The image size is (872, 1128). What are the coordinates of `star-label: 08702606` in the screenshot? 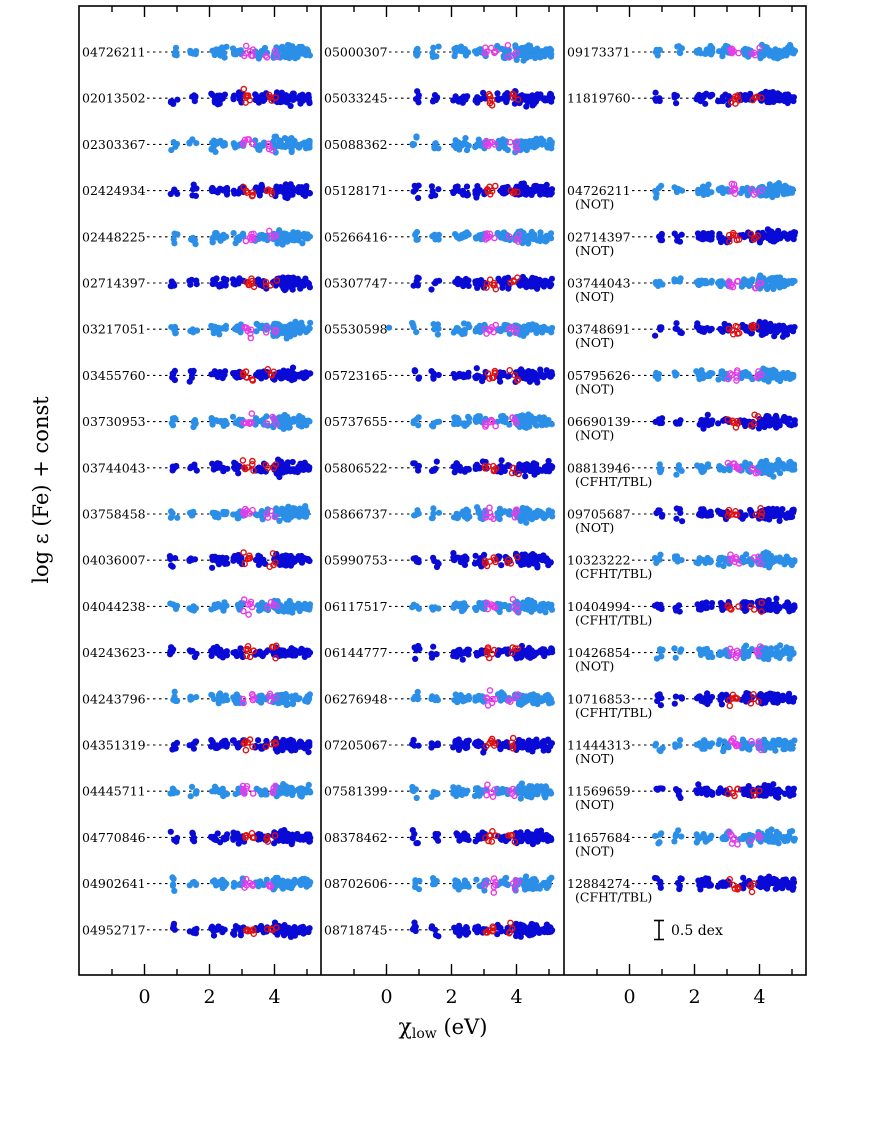 It's located at (356, 883).